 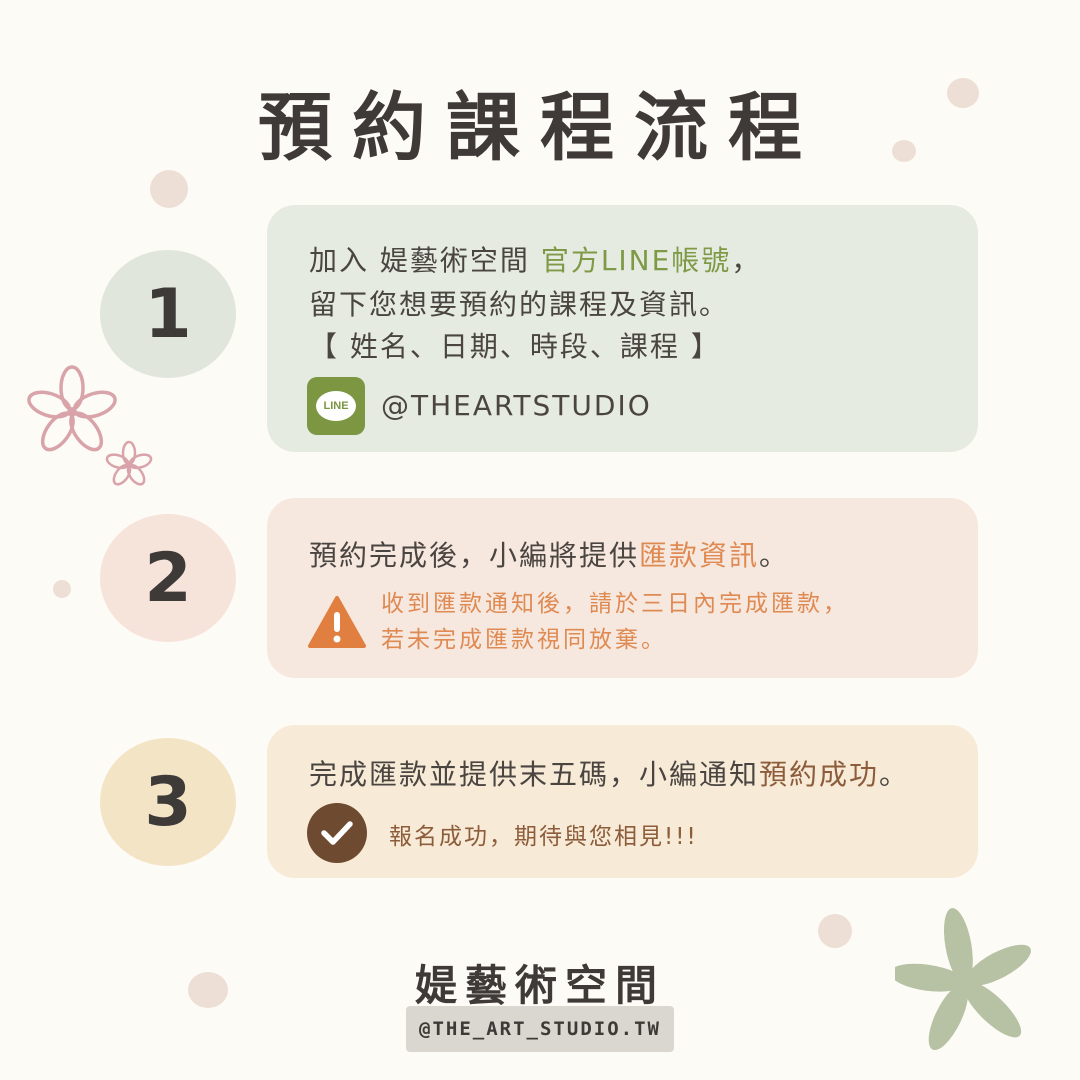 I want to click on warning-icon, so click(x=337, y=622).